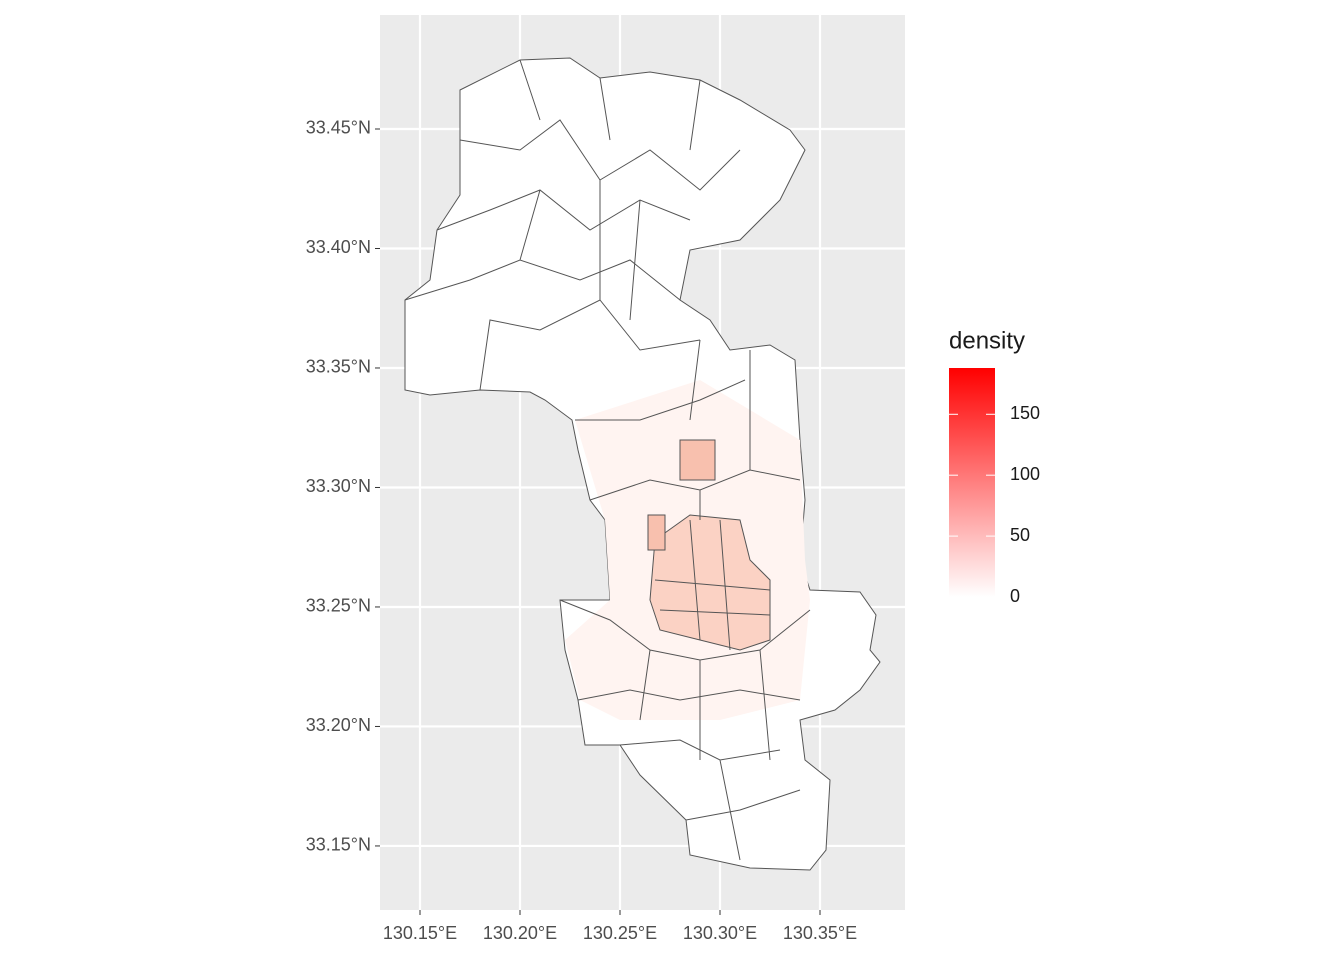 This screenshot has width=1344, height=965. I want to click on y-tick-label: 33.25°N, so click(338, 606).